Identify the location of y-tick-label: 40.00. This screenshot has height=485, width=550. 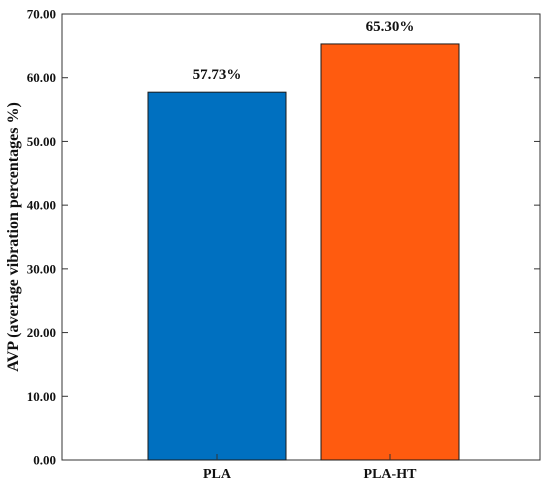
(41, 205).